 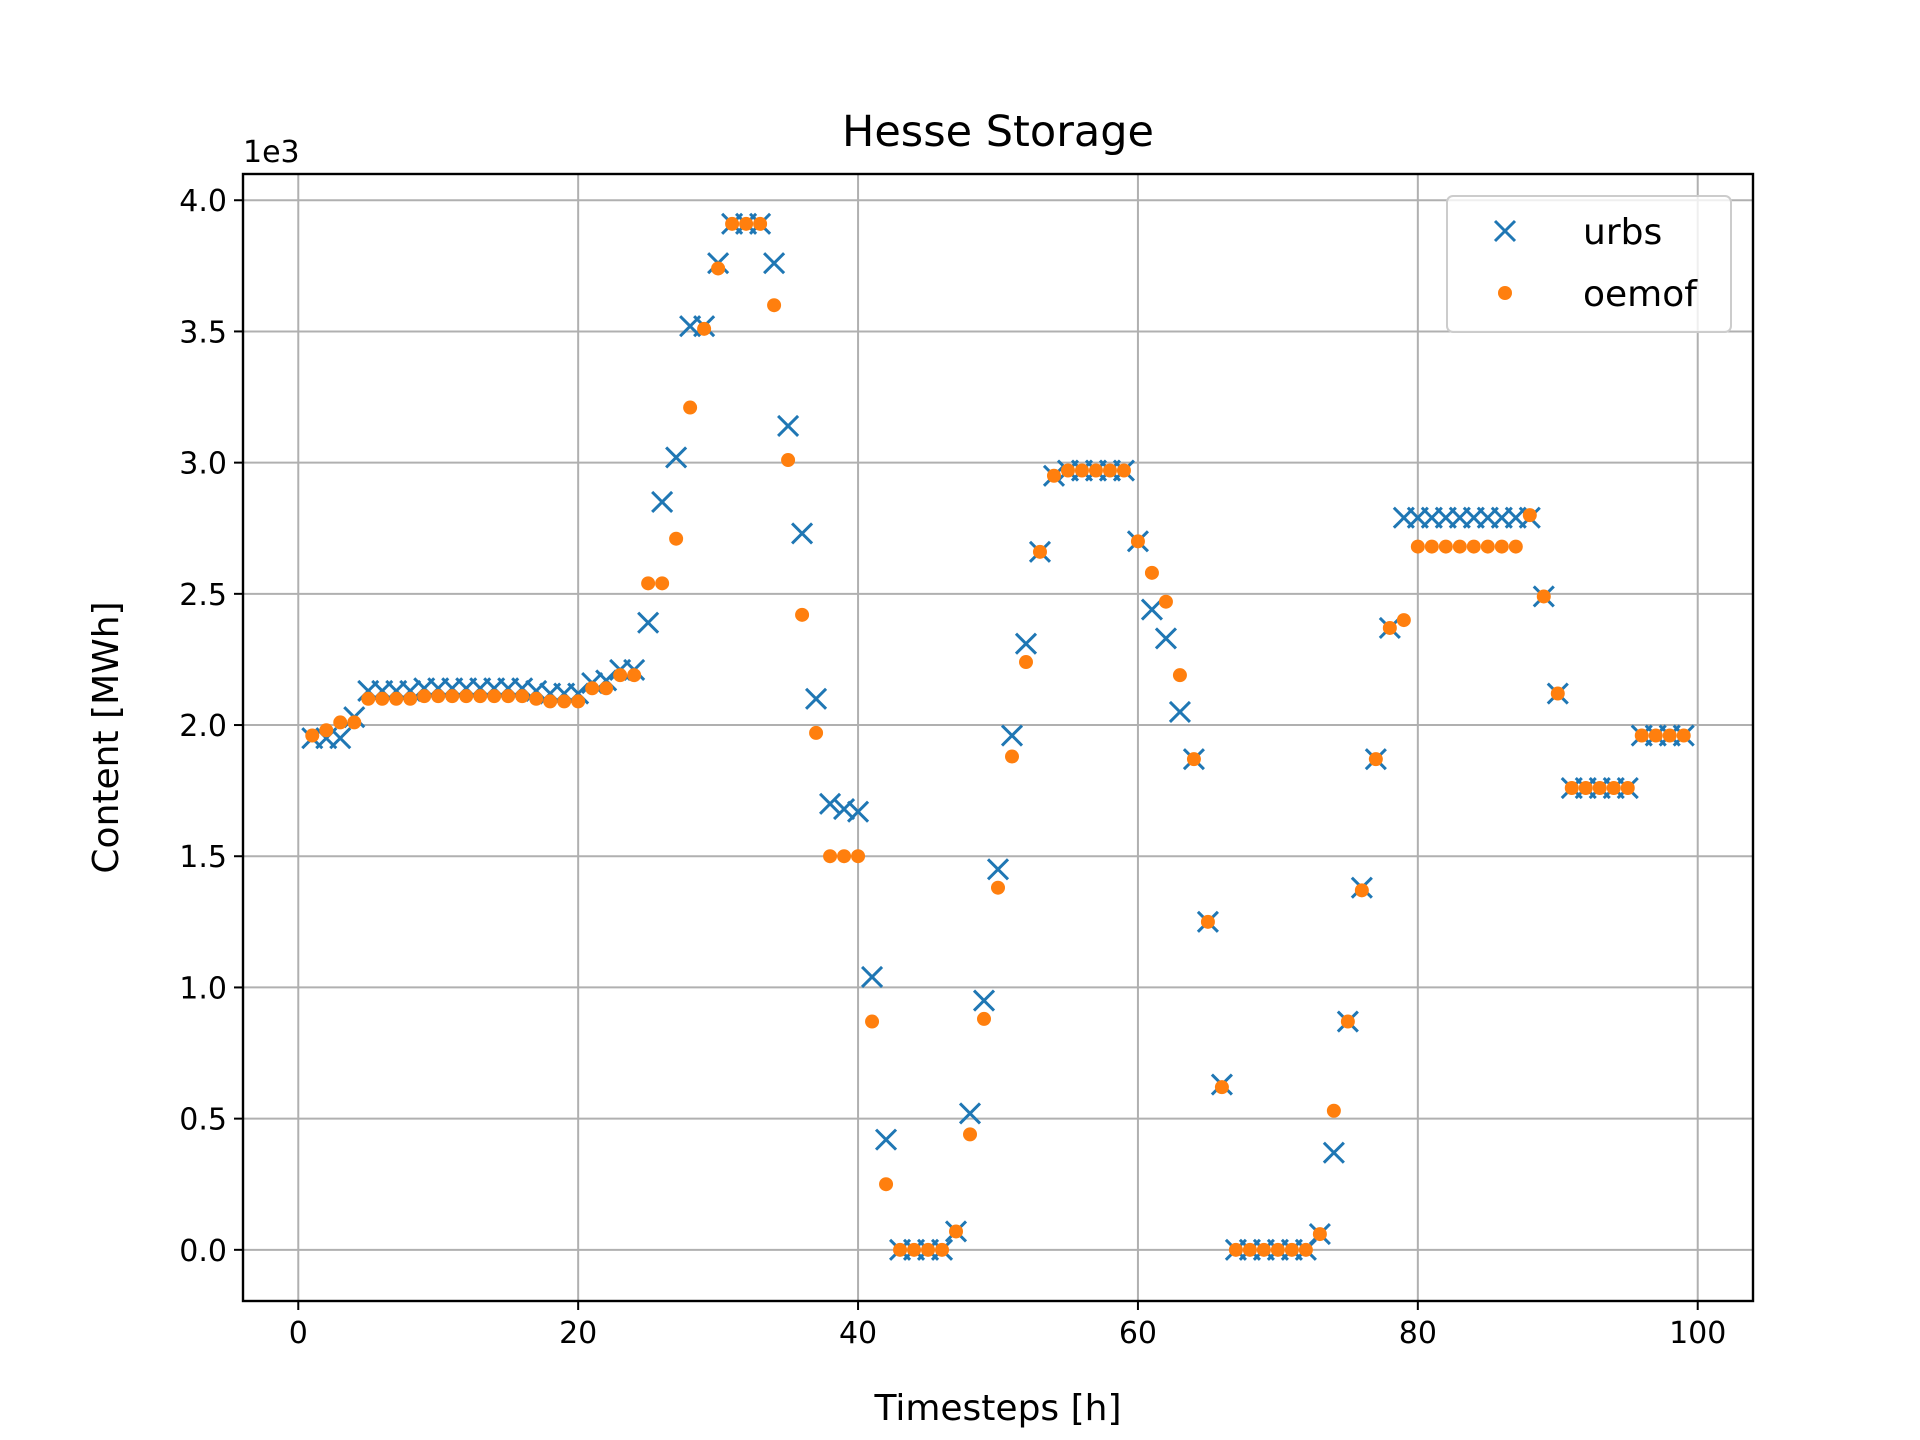 I want to click on x-tick-label: 20, so click(x=578, y=1333).